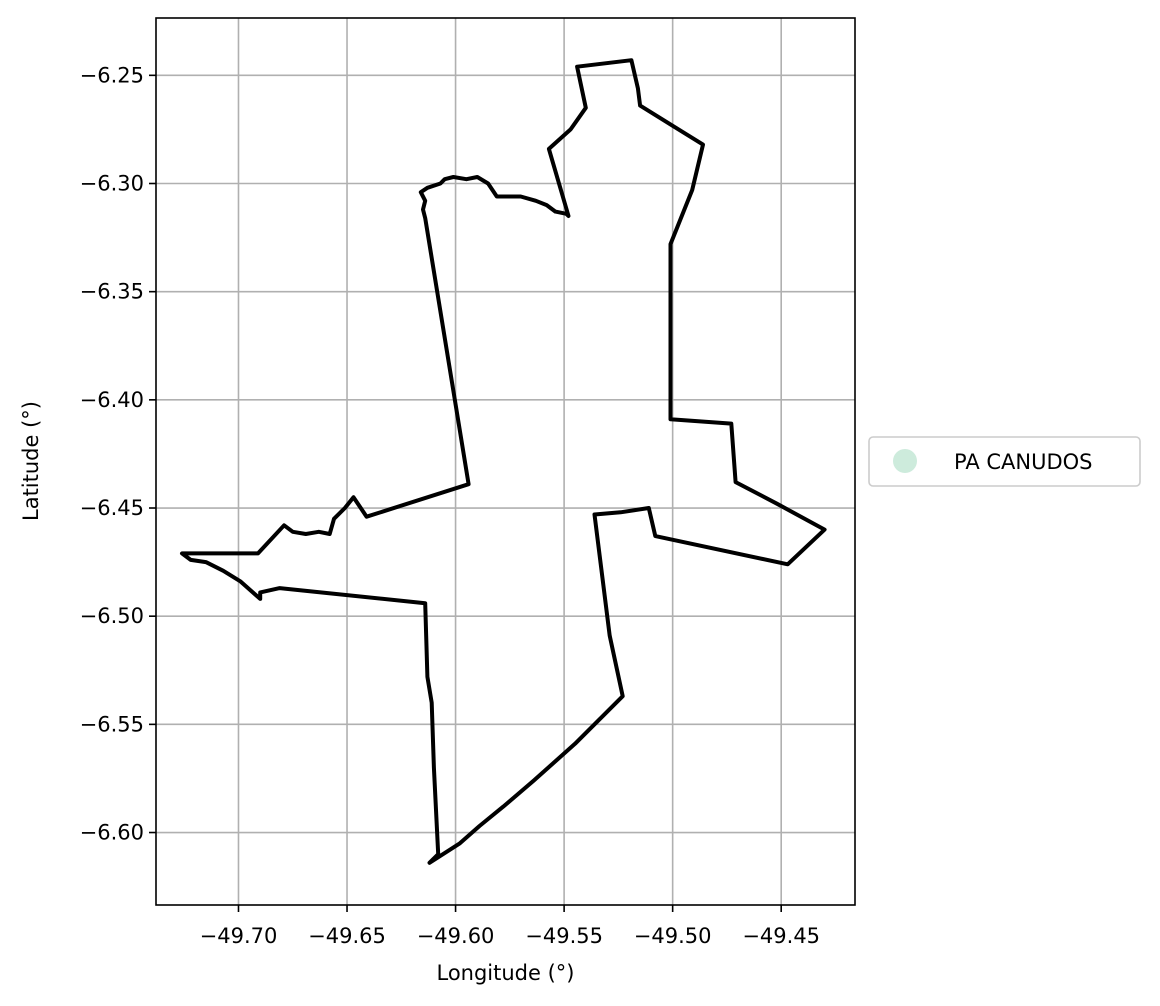  What do you see at coordinates (564, 936) in the screenshot?
I see `x-tick-label: −49.55` at bounding box center [564, 936].